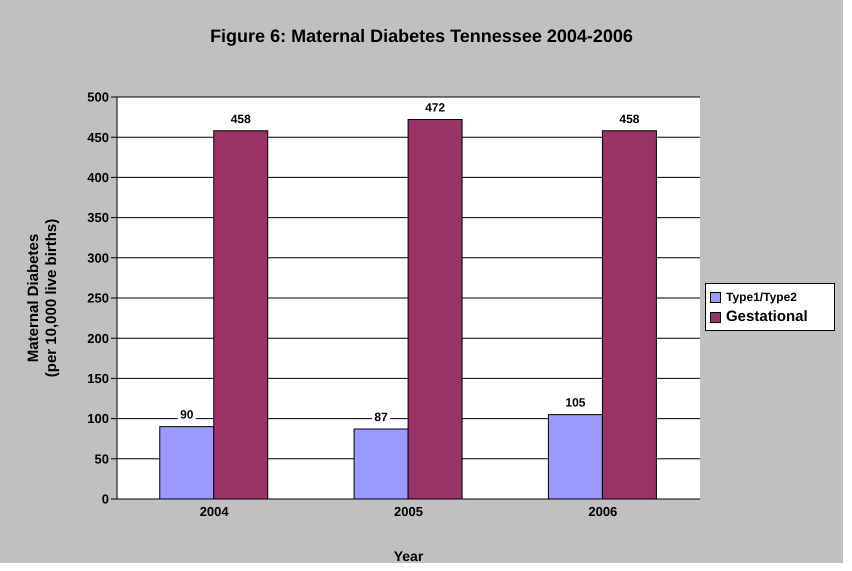  What do you see at coordinates (603, 512) in the screenshot?
I see `x-tick-label: 2006` at bounding box center [603, 512].